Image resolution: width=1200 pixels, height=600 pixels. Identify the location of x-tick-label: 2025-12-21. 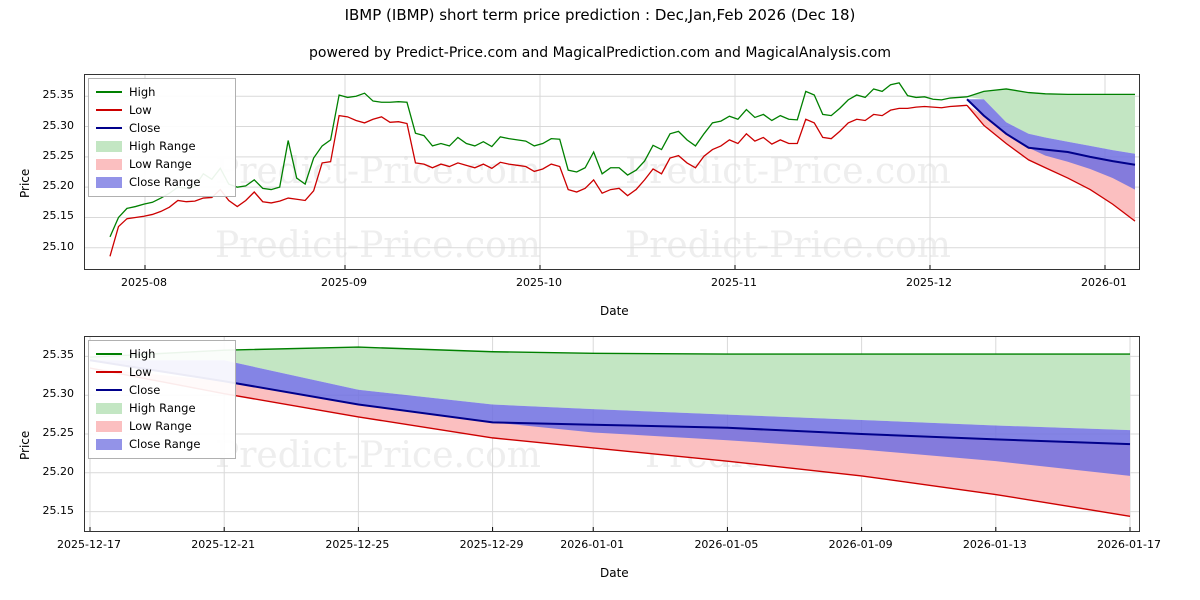
(223, 544).